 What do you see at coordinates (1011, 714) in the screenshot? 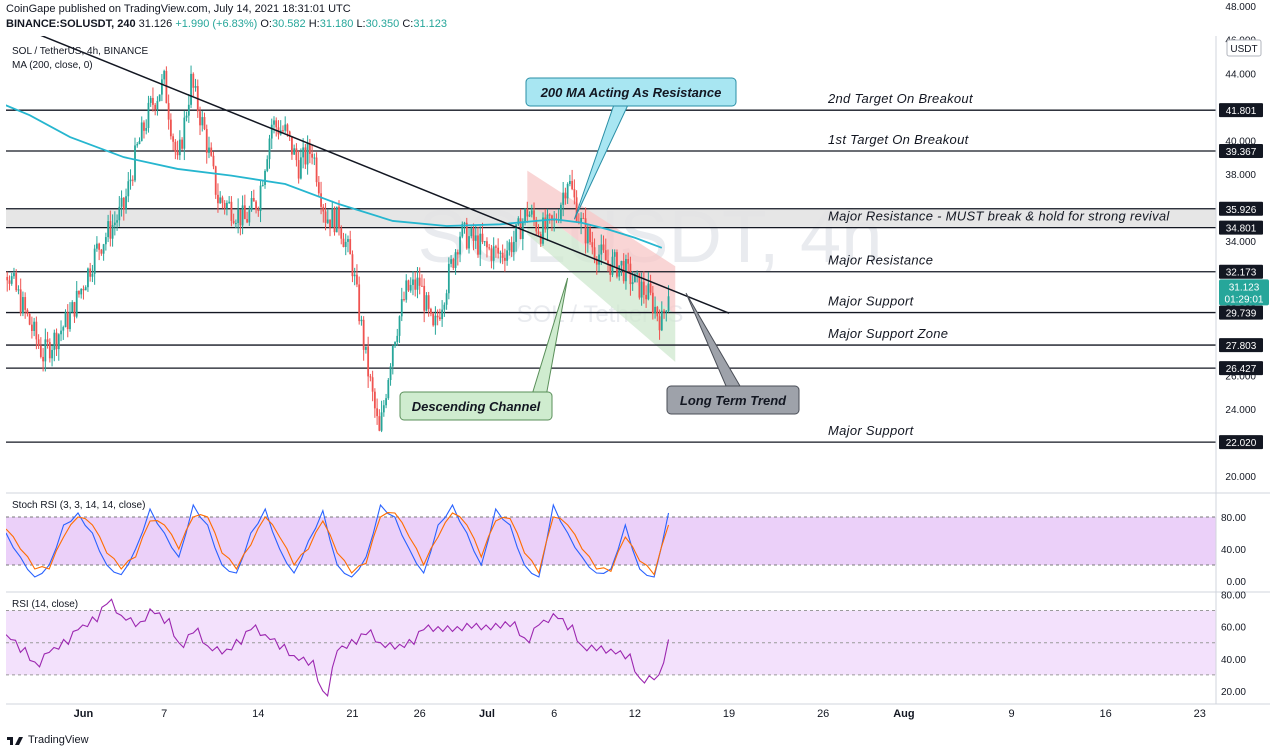
I see `time-tick-label: 9` at bounding box center [1011, 714].